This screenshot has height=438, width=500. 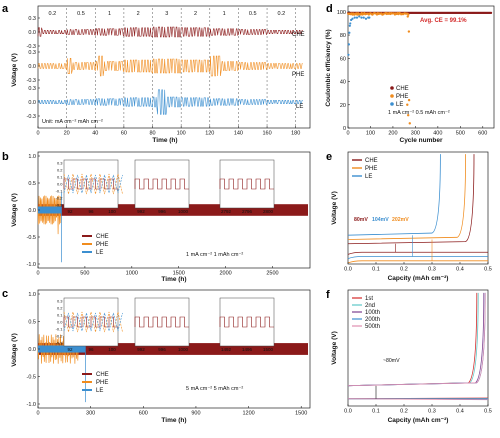 I want to click on x-axis-label: Cycle number, so click(x=421, y=140).